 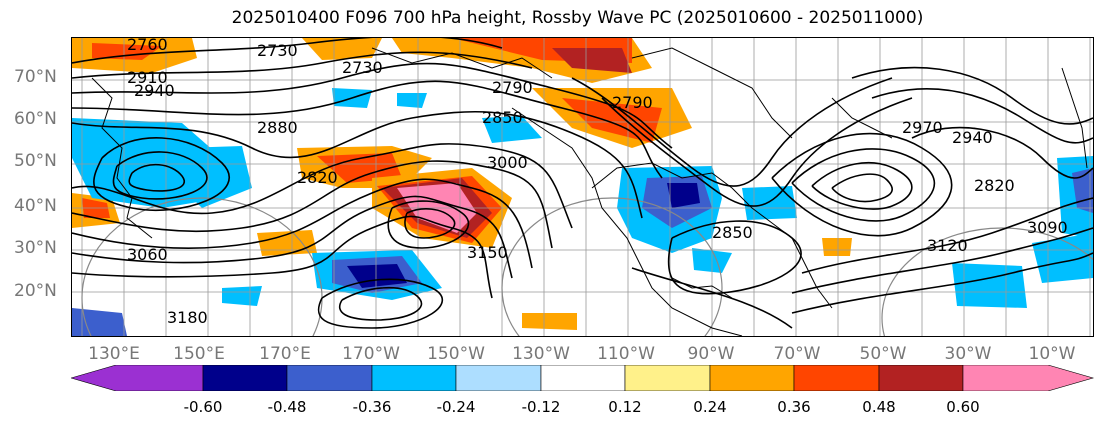 What do you see at coordinates (963, 407) in the screenshot?
I see `colorbar-tick: 0.60` at bounding box center [963, 407].